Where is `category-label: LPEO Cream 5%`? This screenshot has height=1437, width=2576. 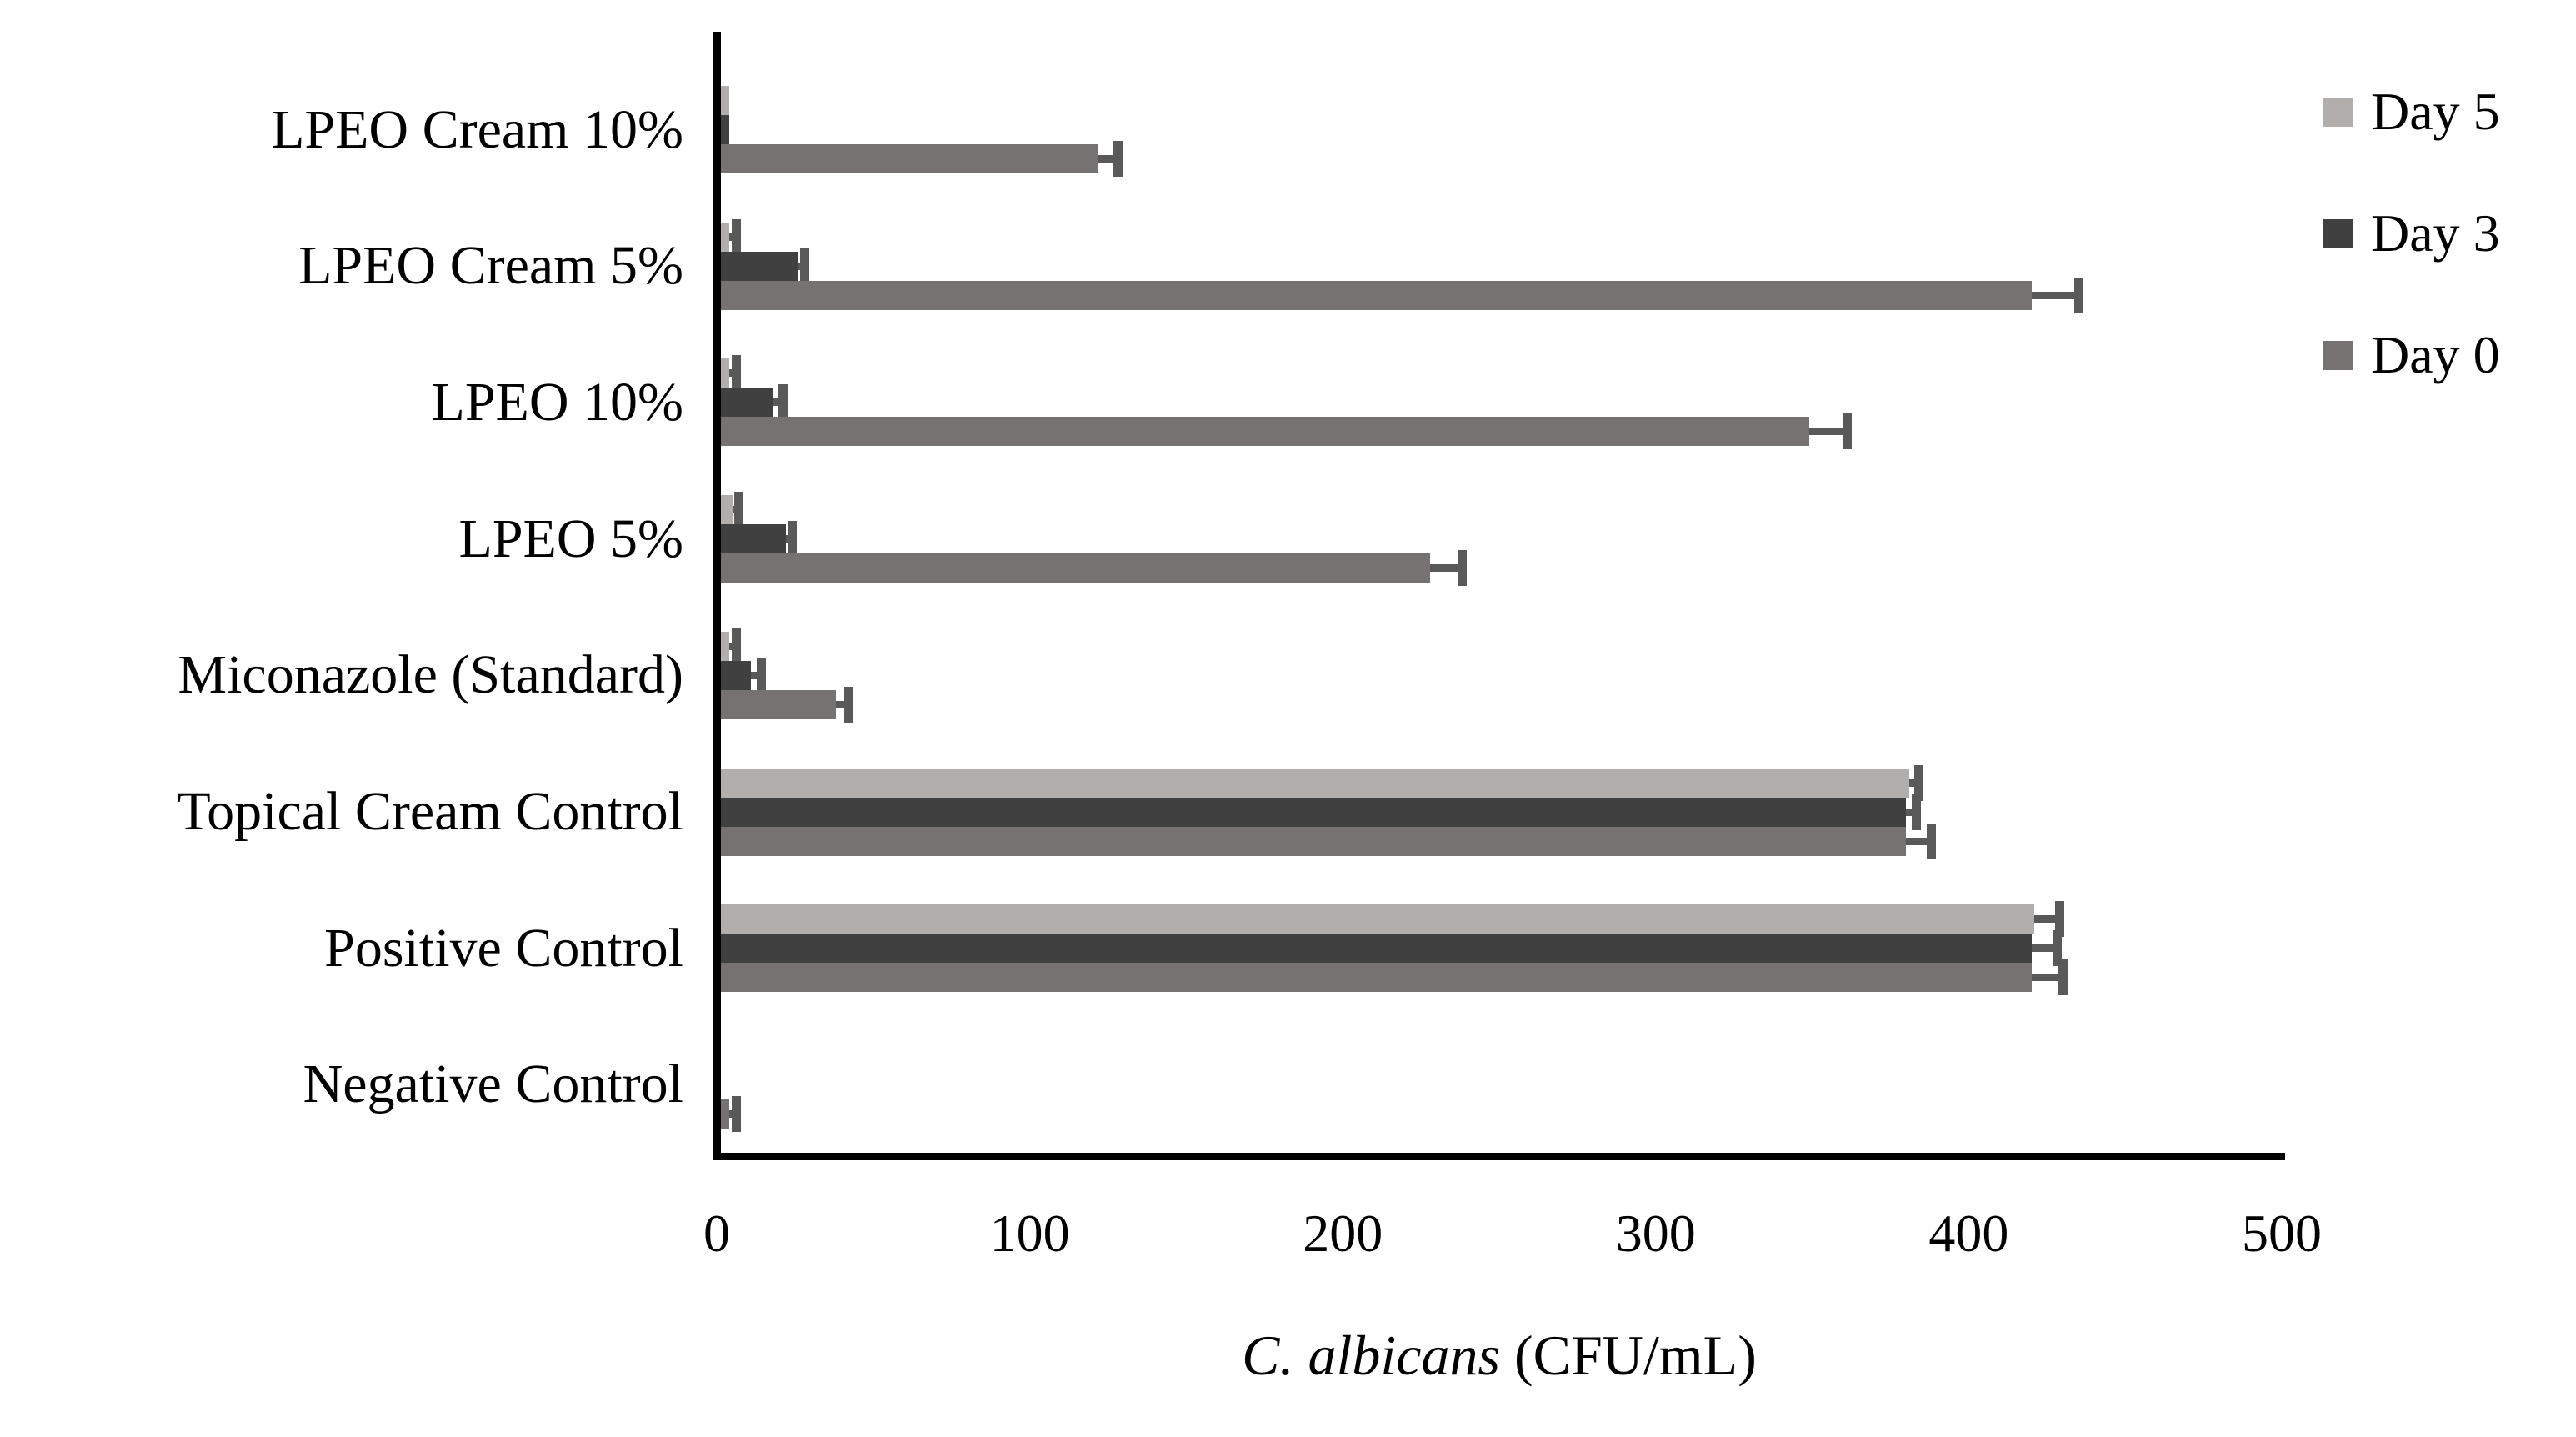
category-label: LPEO Cream 5% is located at coordinates (491, 266).